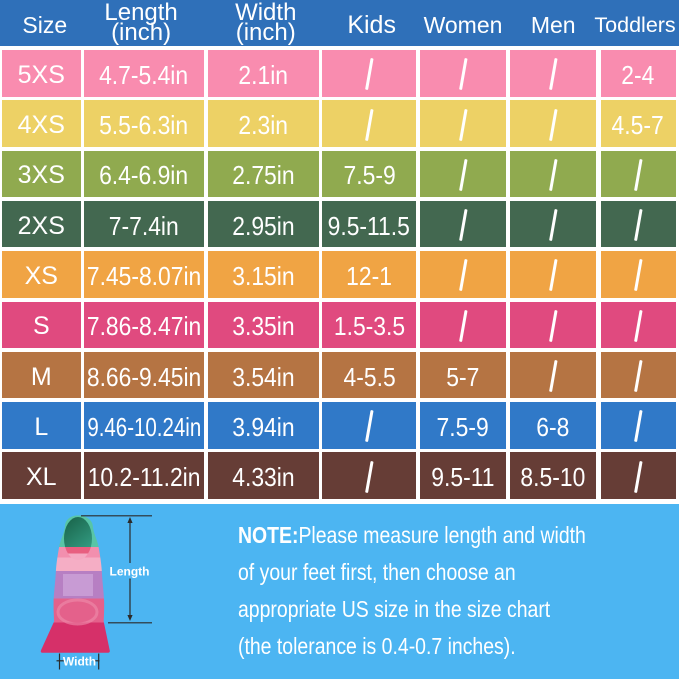 The height and width of the screenshot is (679, 679). I want to click on svg-text: Length, so click(130, 572).